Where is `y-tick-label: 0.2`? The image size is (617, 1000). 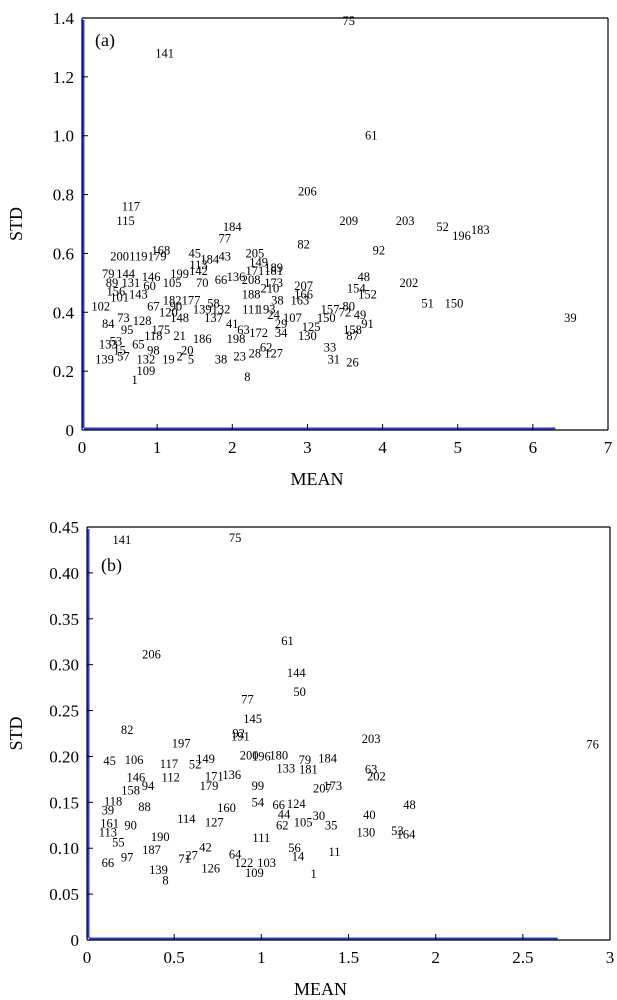 y-tick-label: 0.2 is located at coordinates (63, 371).